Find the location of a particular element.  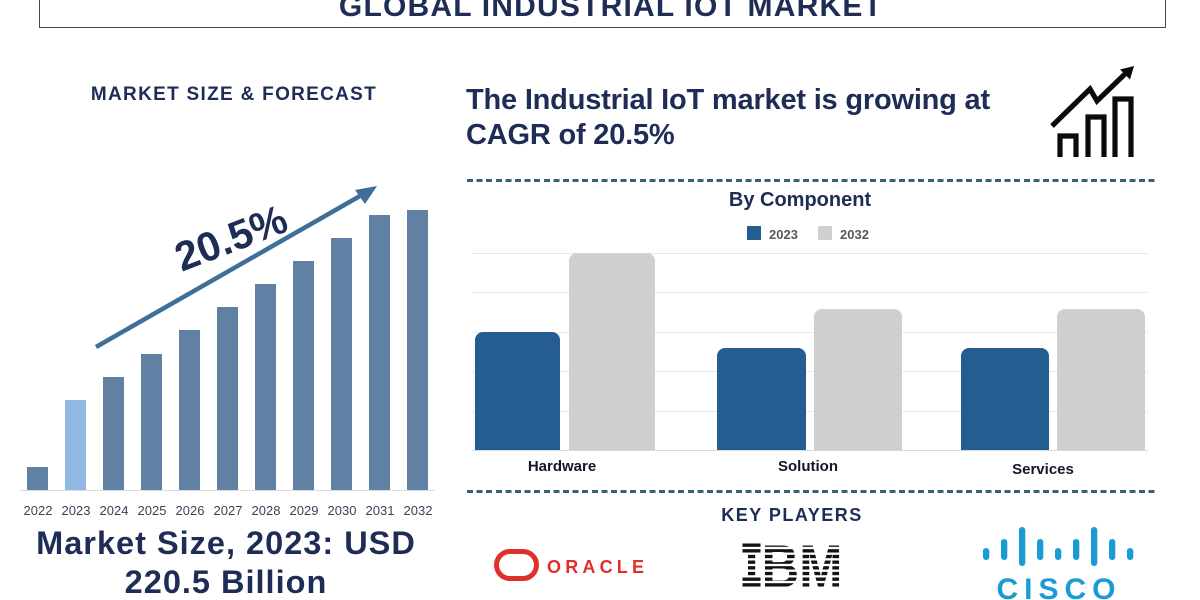

svg-text: CISCO is located at coordinates (1059, 586).